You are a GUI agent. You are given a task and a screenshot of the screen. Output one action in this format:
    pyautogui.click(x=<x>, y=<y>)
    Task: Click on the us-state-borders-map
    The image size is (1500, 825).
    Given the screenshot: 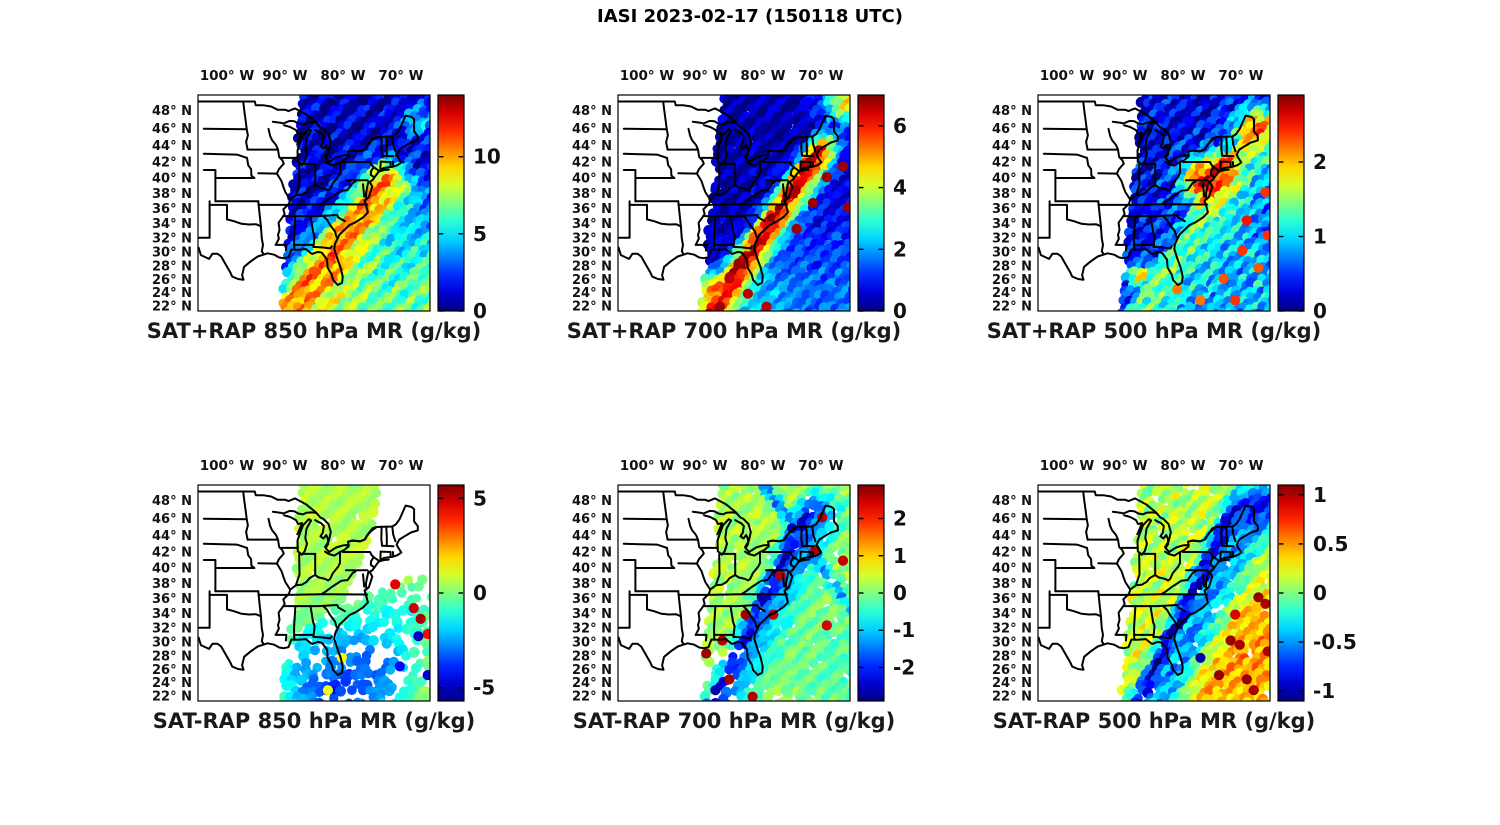 What is the action you would take?
    pyautogui.click(x=728, y=193)
    